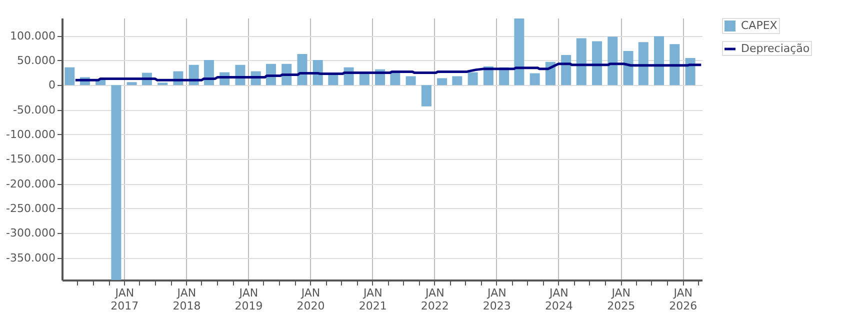  I want to click on y-tick-label: -100.000, so click(31, 134).